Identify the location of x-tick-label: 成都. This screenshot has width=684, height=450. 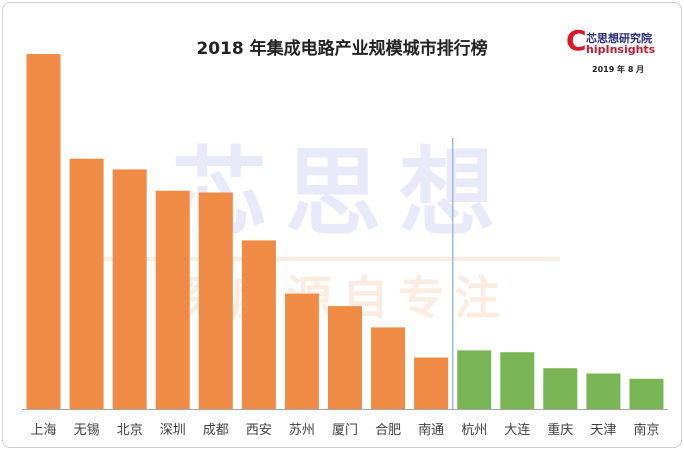
(216, 430).